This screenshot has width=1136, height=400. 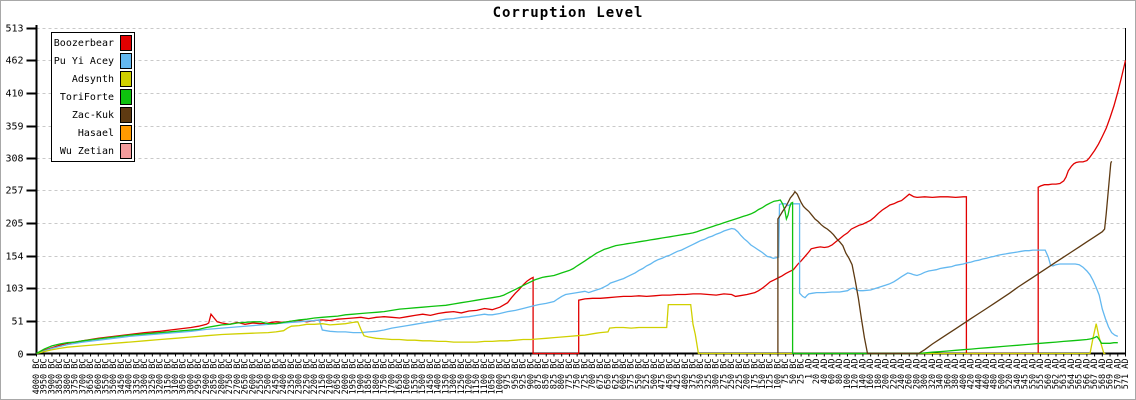 What do you see at coordinates (14, 61) in the screenshot?
I see `y-tick-label: 462` at bounding box center [14, 61].